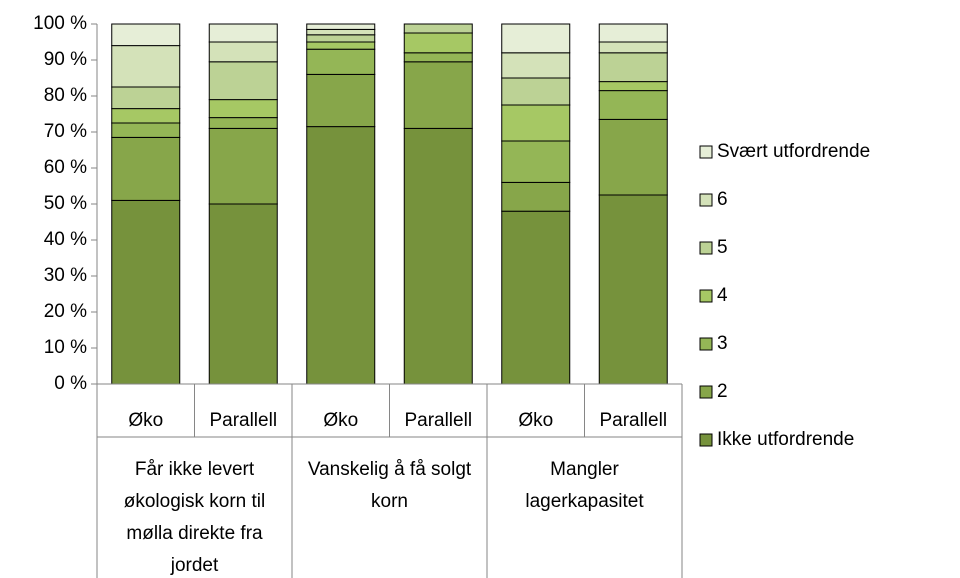 The height and width of the screenshot is (578, 960). Describe the element at coordinates (60, 23) in the screenshot. I see `y-tick-label: 100 %` at that location.